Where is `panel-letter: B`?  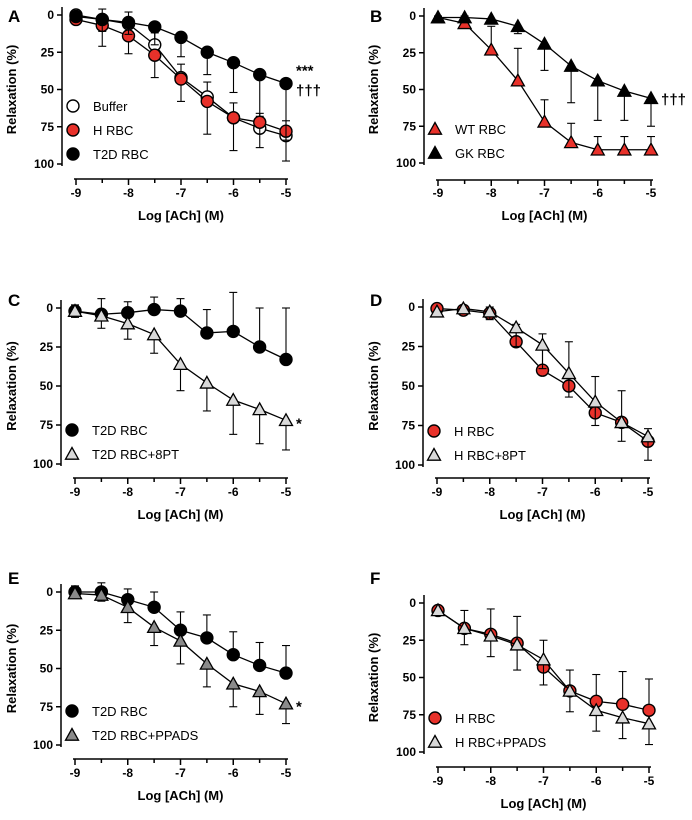
panel-letter: B is located at coordinates (376, 16).